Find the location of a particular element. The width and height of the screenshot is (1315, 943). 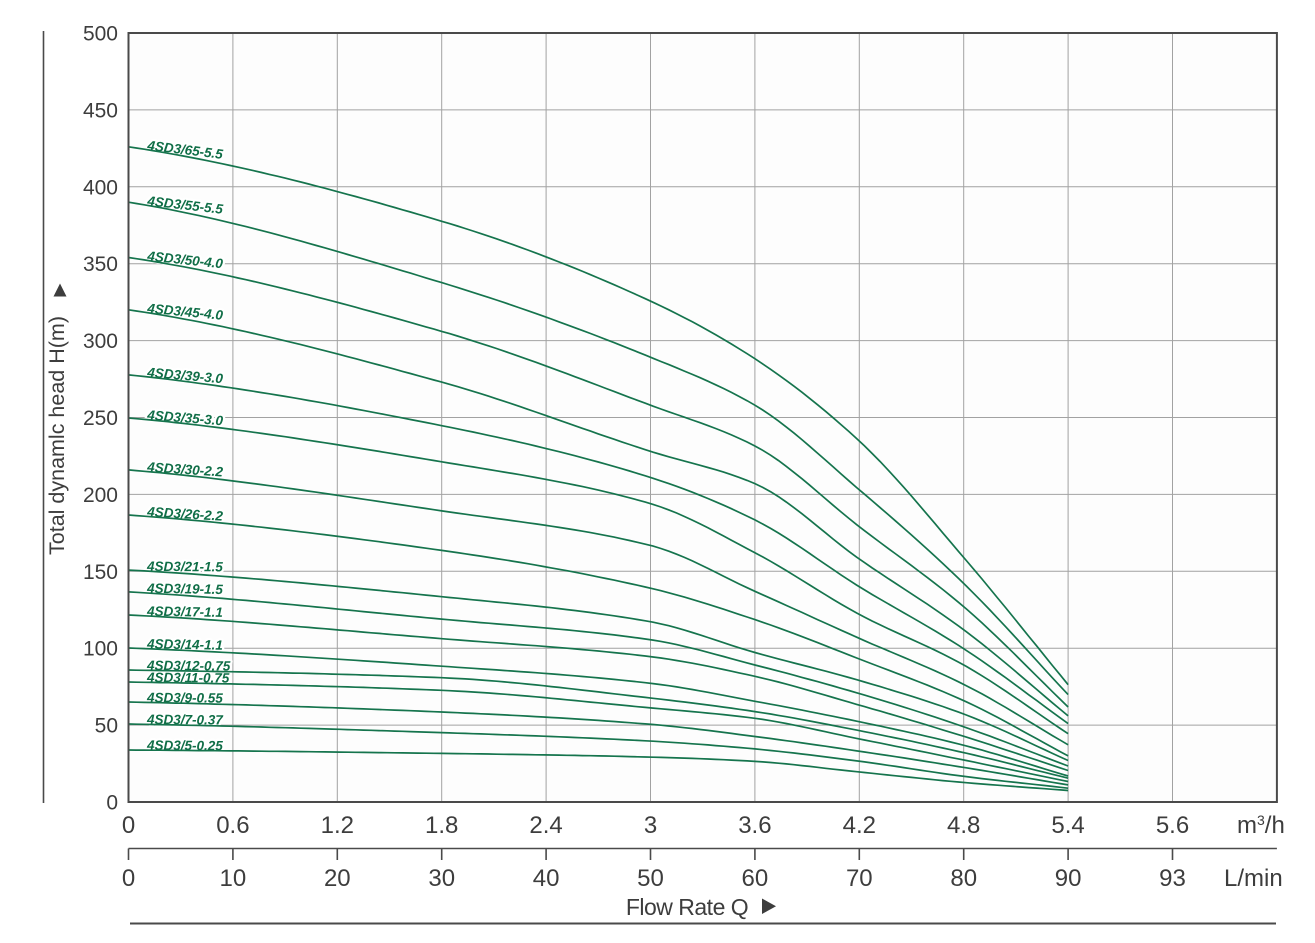

svg-text: L/min is located at coordinates (1253, 878).